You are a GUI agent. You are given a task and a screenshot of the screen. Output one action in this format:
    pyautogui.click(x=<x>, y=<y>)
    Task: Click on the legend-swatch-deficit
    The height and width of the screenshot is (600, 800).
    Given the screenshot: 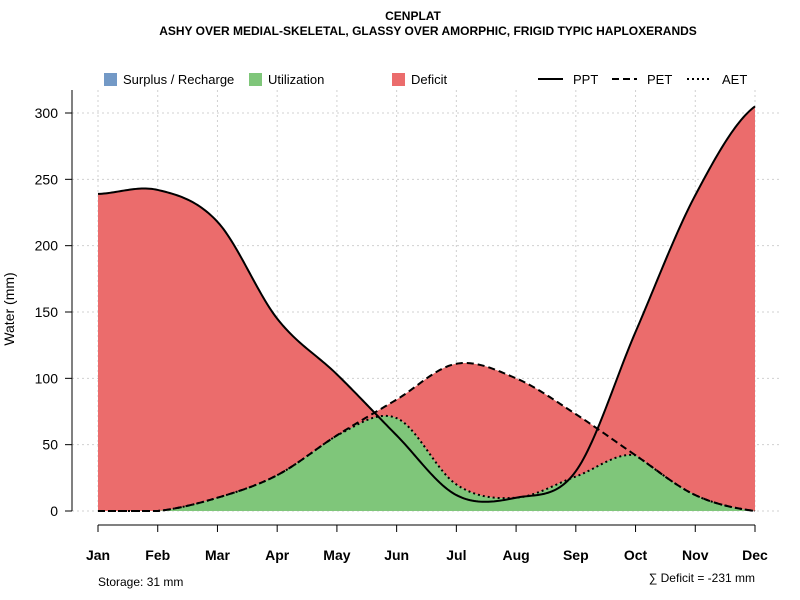 What is the action you would take?
    pyautogui.click(x=398, y=79)
    